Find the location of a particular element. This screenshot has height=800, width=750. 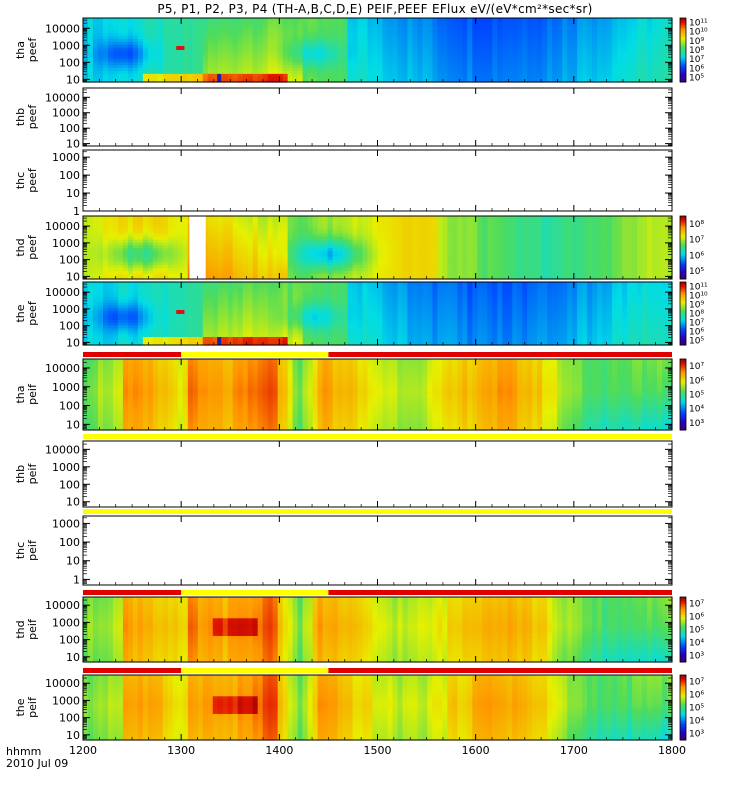

y-tick-label: 1000 is located at coordinates (66, 113).